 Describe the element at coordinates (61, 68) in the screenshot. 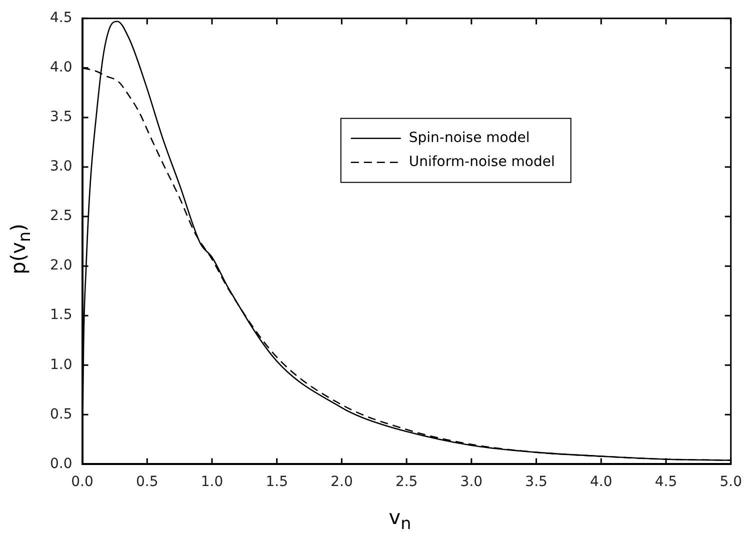

I see `y-tick-label: 4.0` at that location.